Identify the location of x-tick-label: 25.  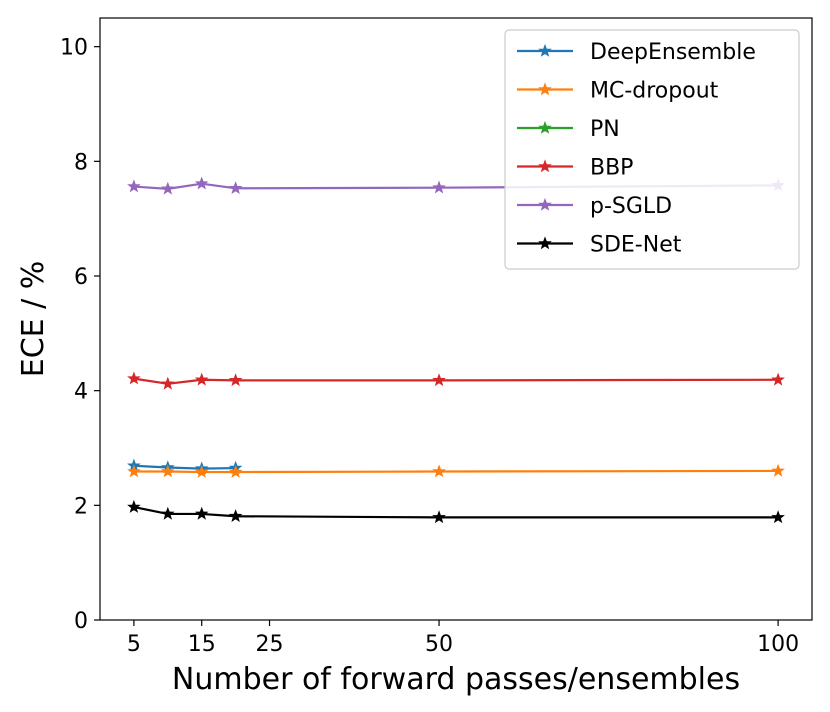
(270, 644).